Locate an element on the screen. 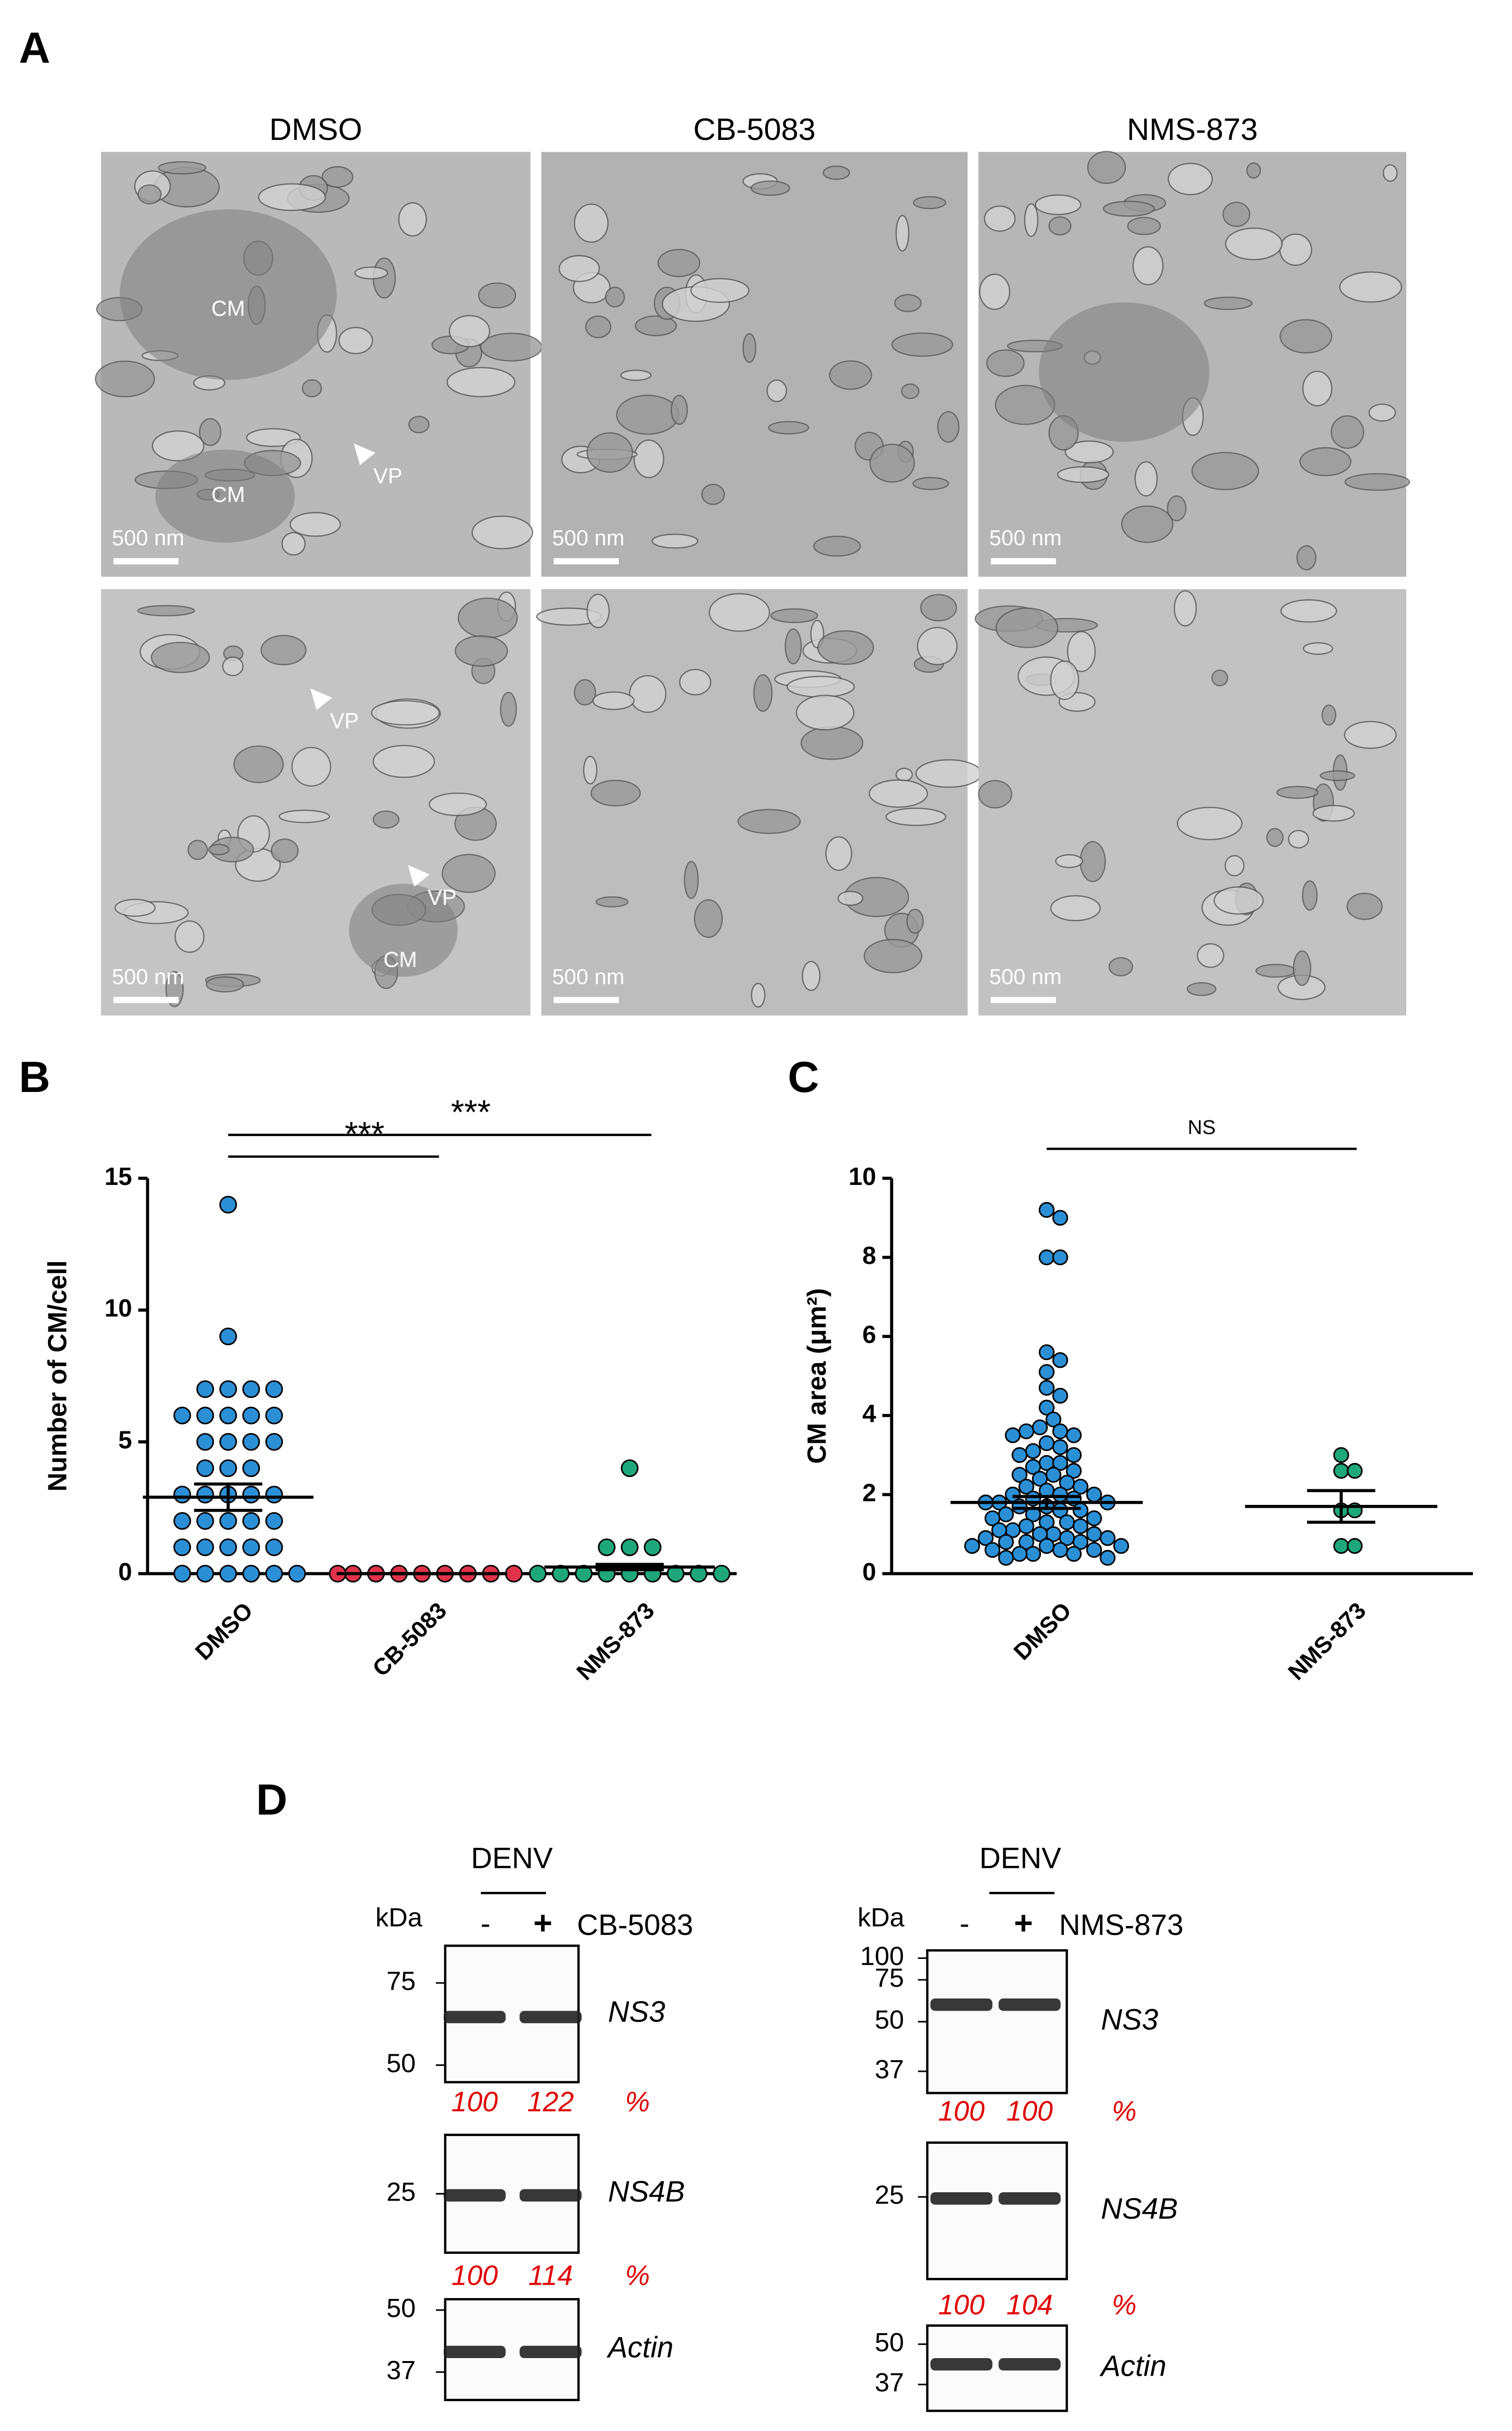 Image resolution: width=1512 pixels, height=2431 pixels. column-header: CB-5083 is located at coordinates (754, 130).